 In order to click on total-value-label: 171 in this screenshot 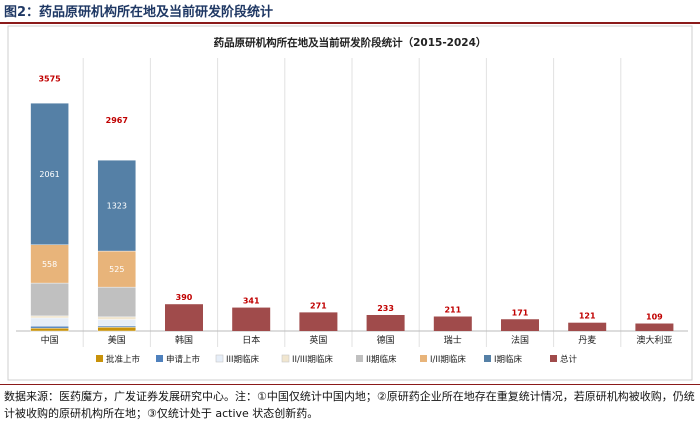, I will do `click(520, 312)`.